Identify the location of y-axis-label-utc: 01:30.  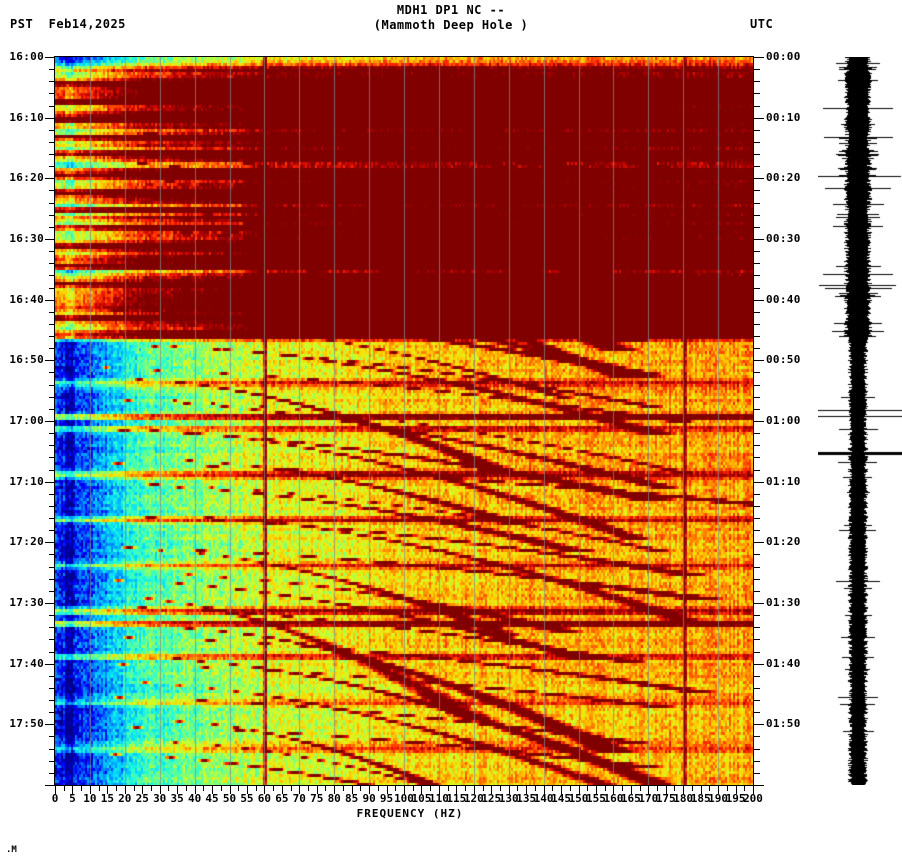
(783, 602).